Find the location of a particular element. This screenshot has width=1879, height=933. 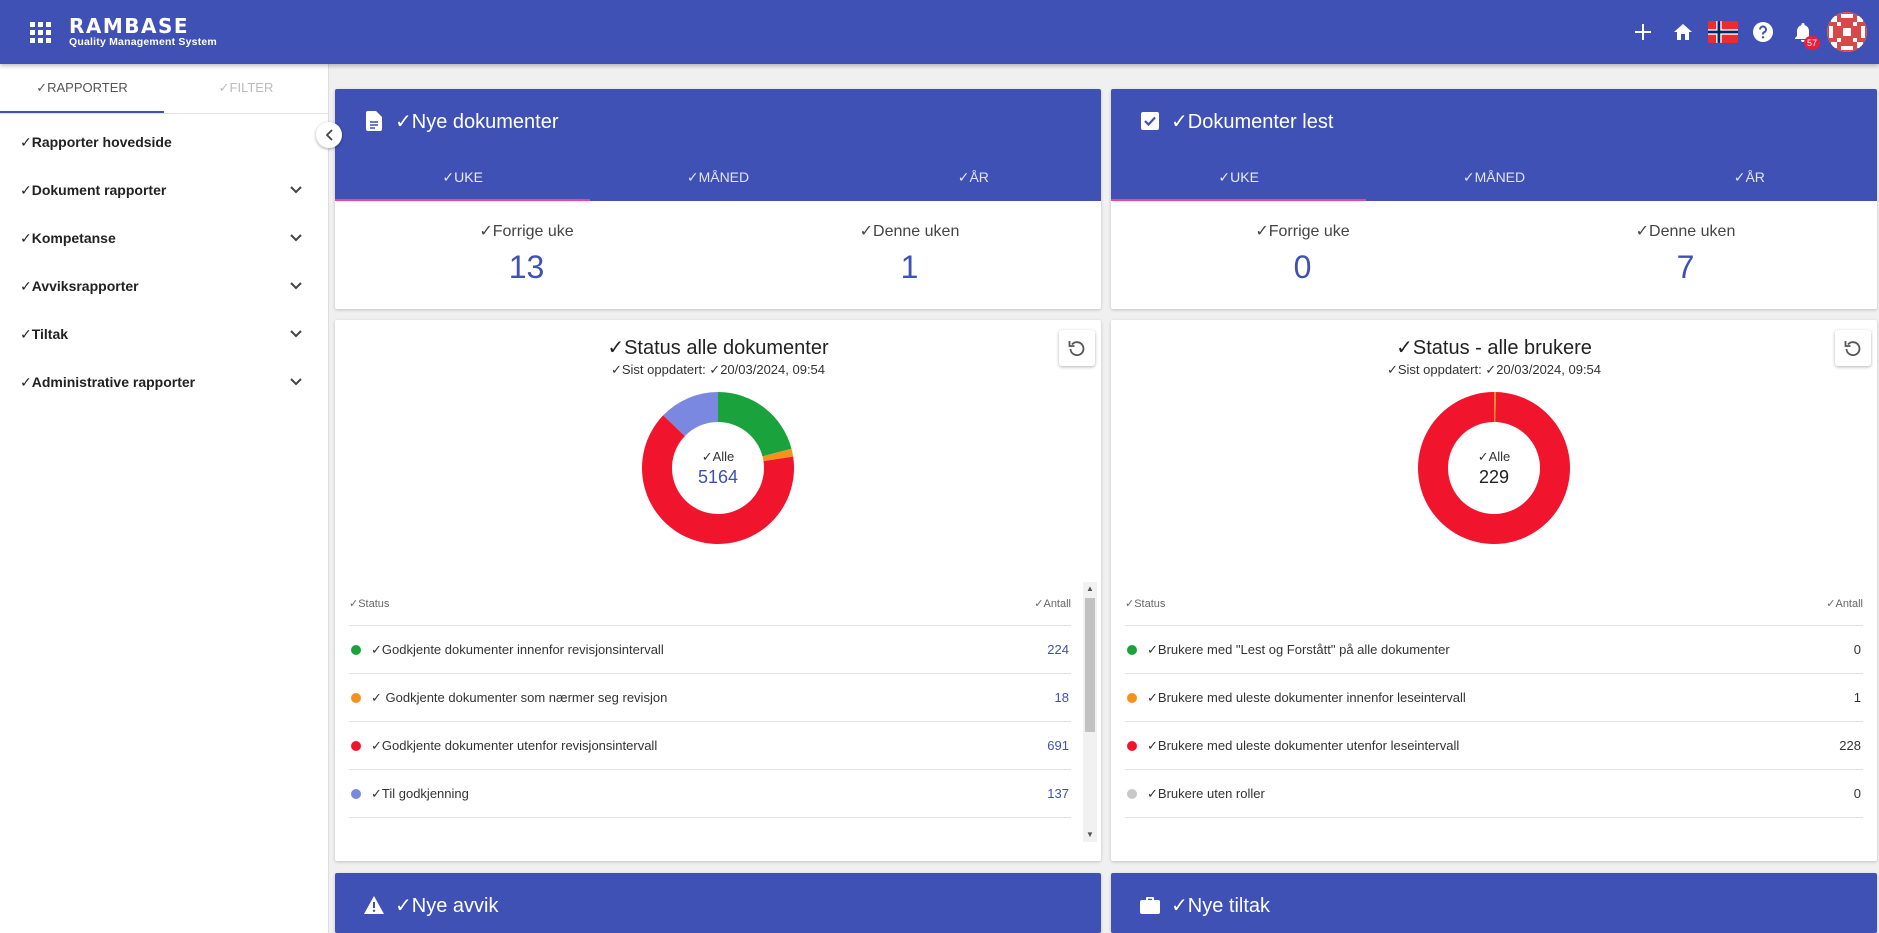

bell-icon: 57 is located at coordinates (1803, 32).